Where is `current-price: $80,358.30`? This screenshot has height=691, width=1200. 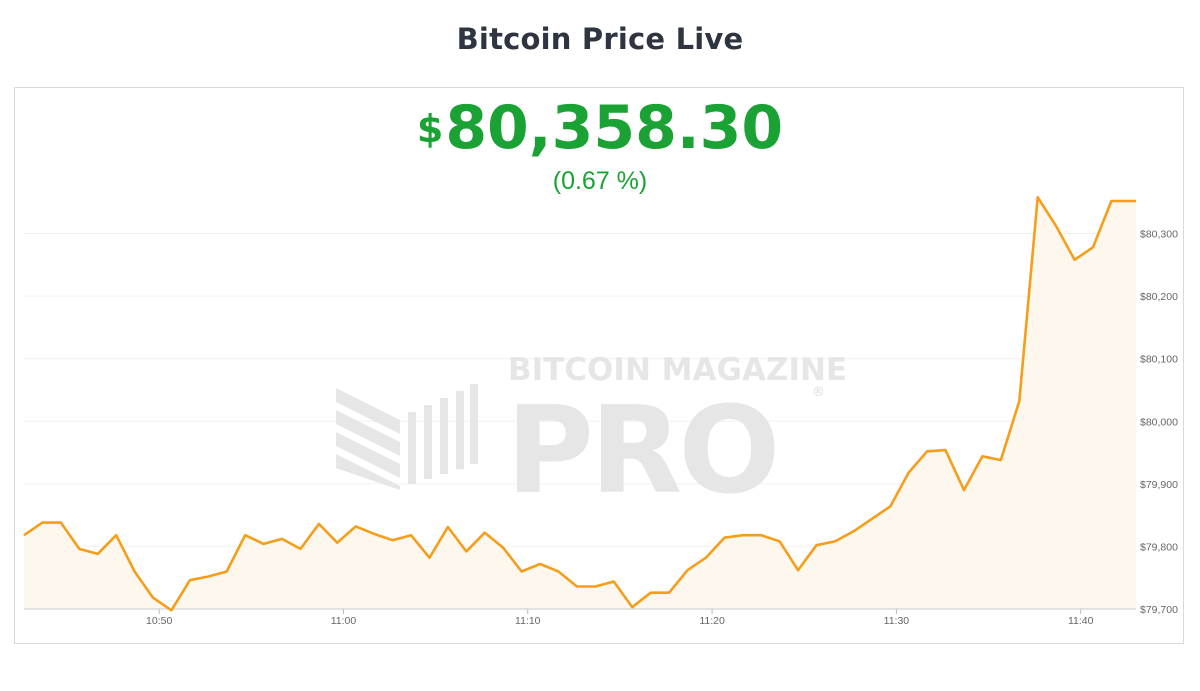 current-price: $80,358.30 is located at coordinates (600, 128).